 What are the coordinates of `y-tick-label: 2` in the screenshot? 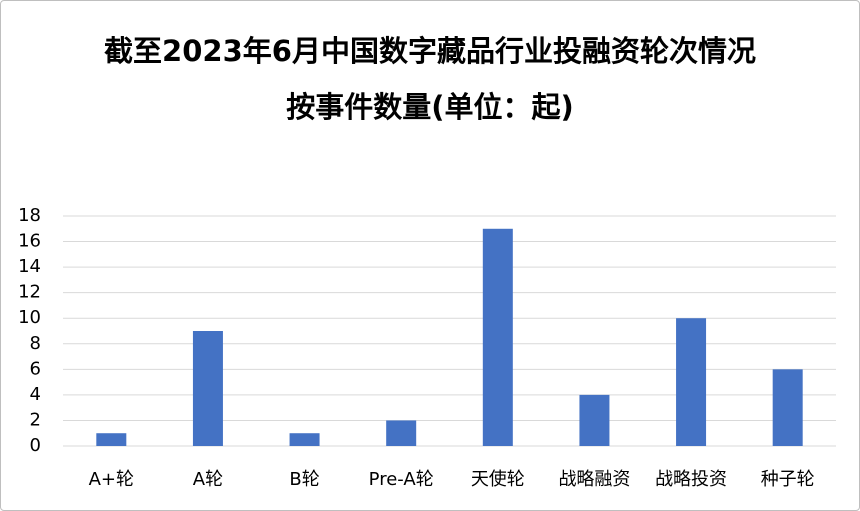 It's located at (35, 419).